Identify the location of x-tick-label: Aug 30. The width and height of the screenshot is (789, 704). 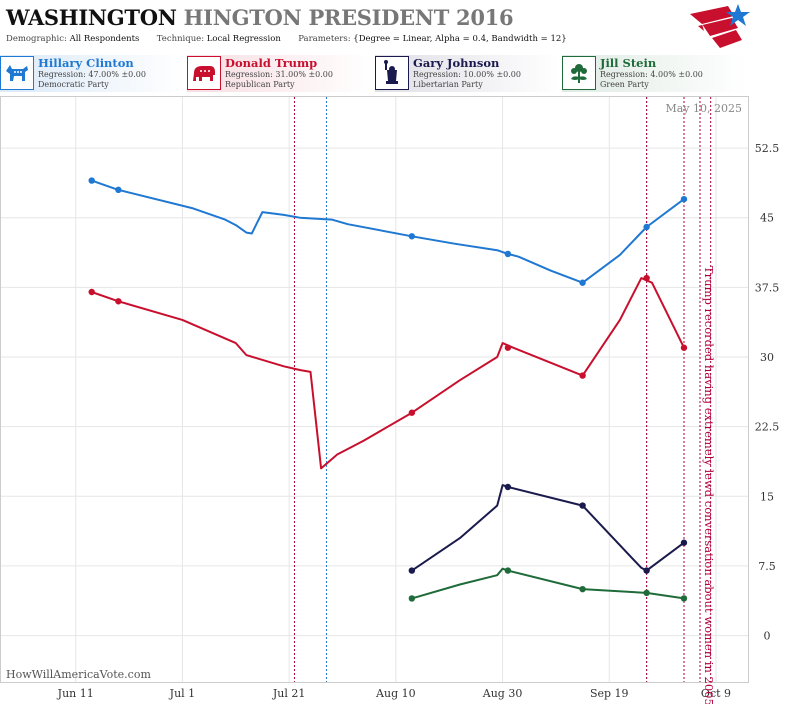
(502, 693).